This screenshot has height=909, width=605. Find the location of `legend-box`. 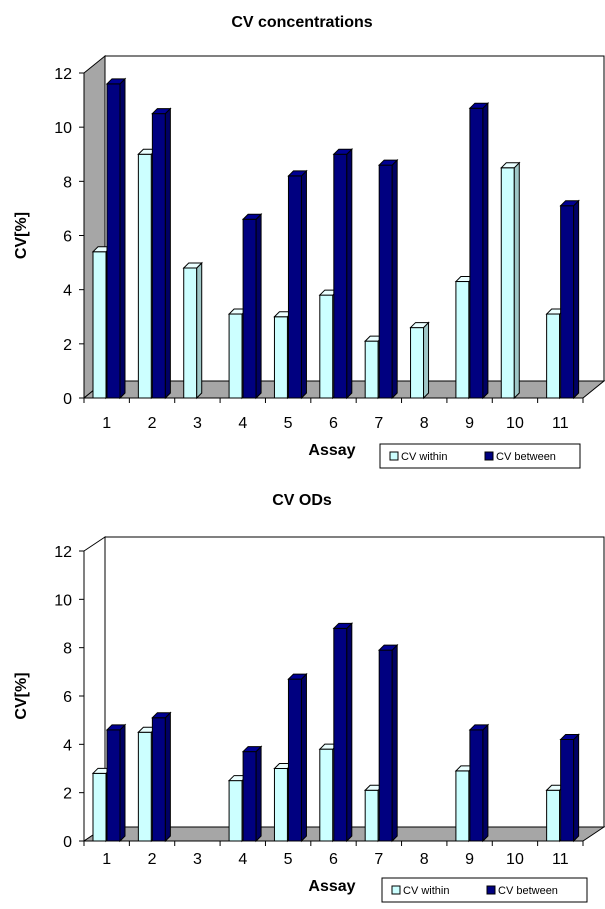

legend-box is located at coordinates (484, 890).